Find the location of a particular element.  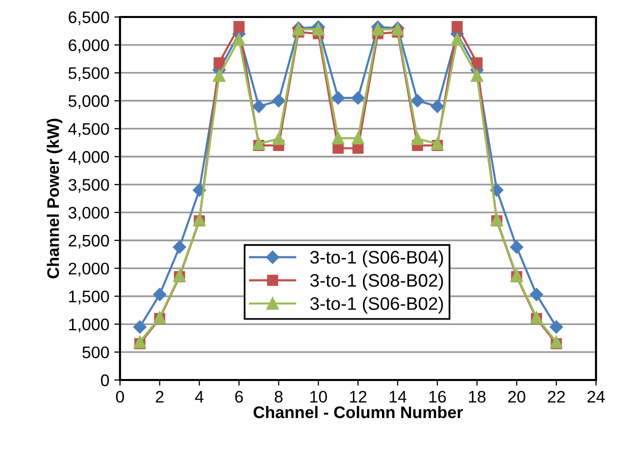

y-tick-label: 6,000 is located at coordinates (88, 46).